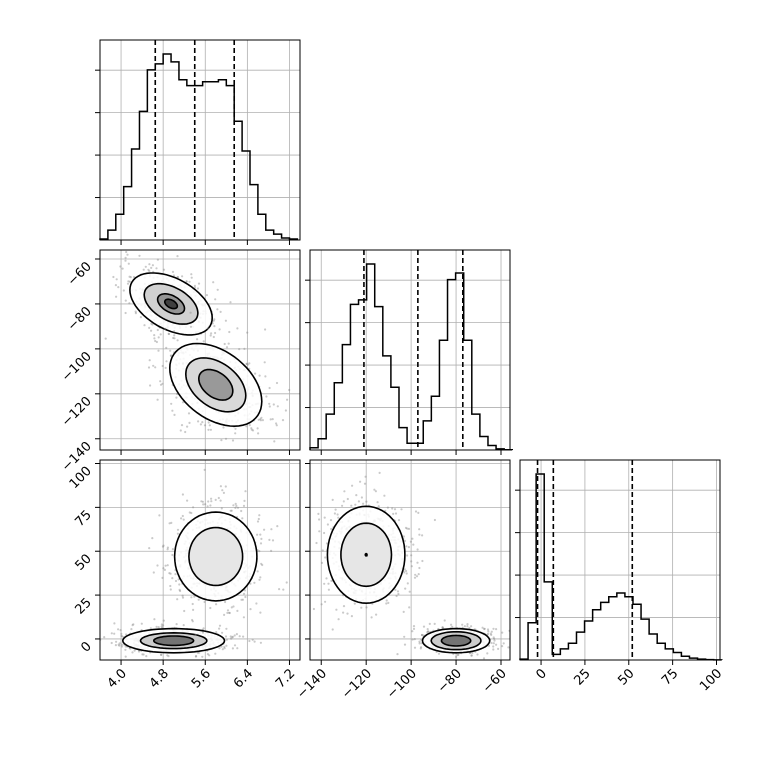  Describe the element at coordinates (77, 367) in the screenshot. I see `y-tick-label: −100` at that location.